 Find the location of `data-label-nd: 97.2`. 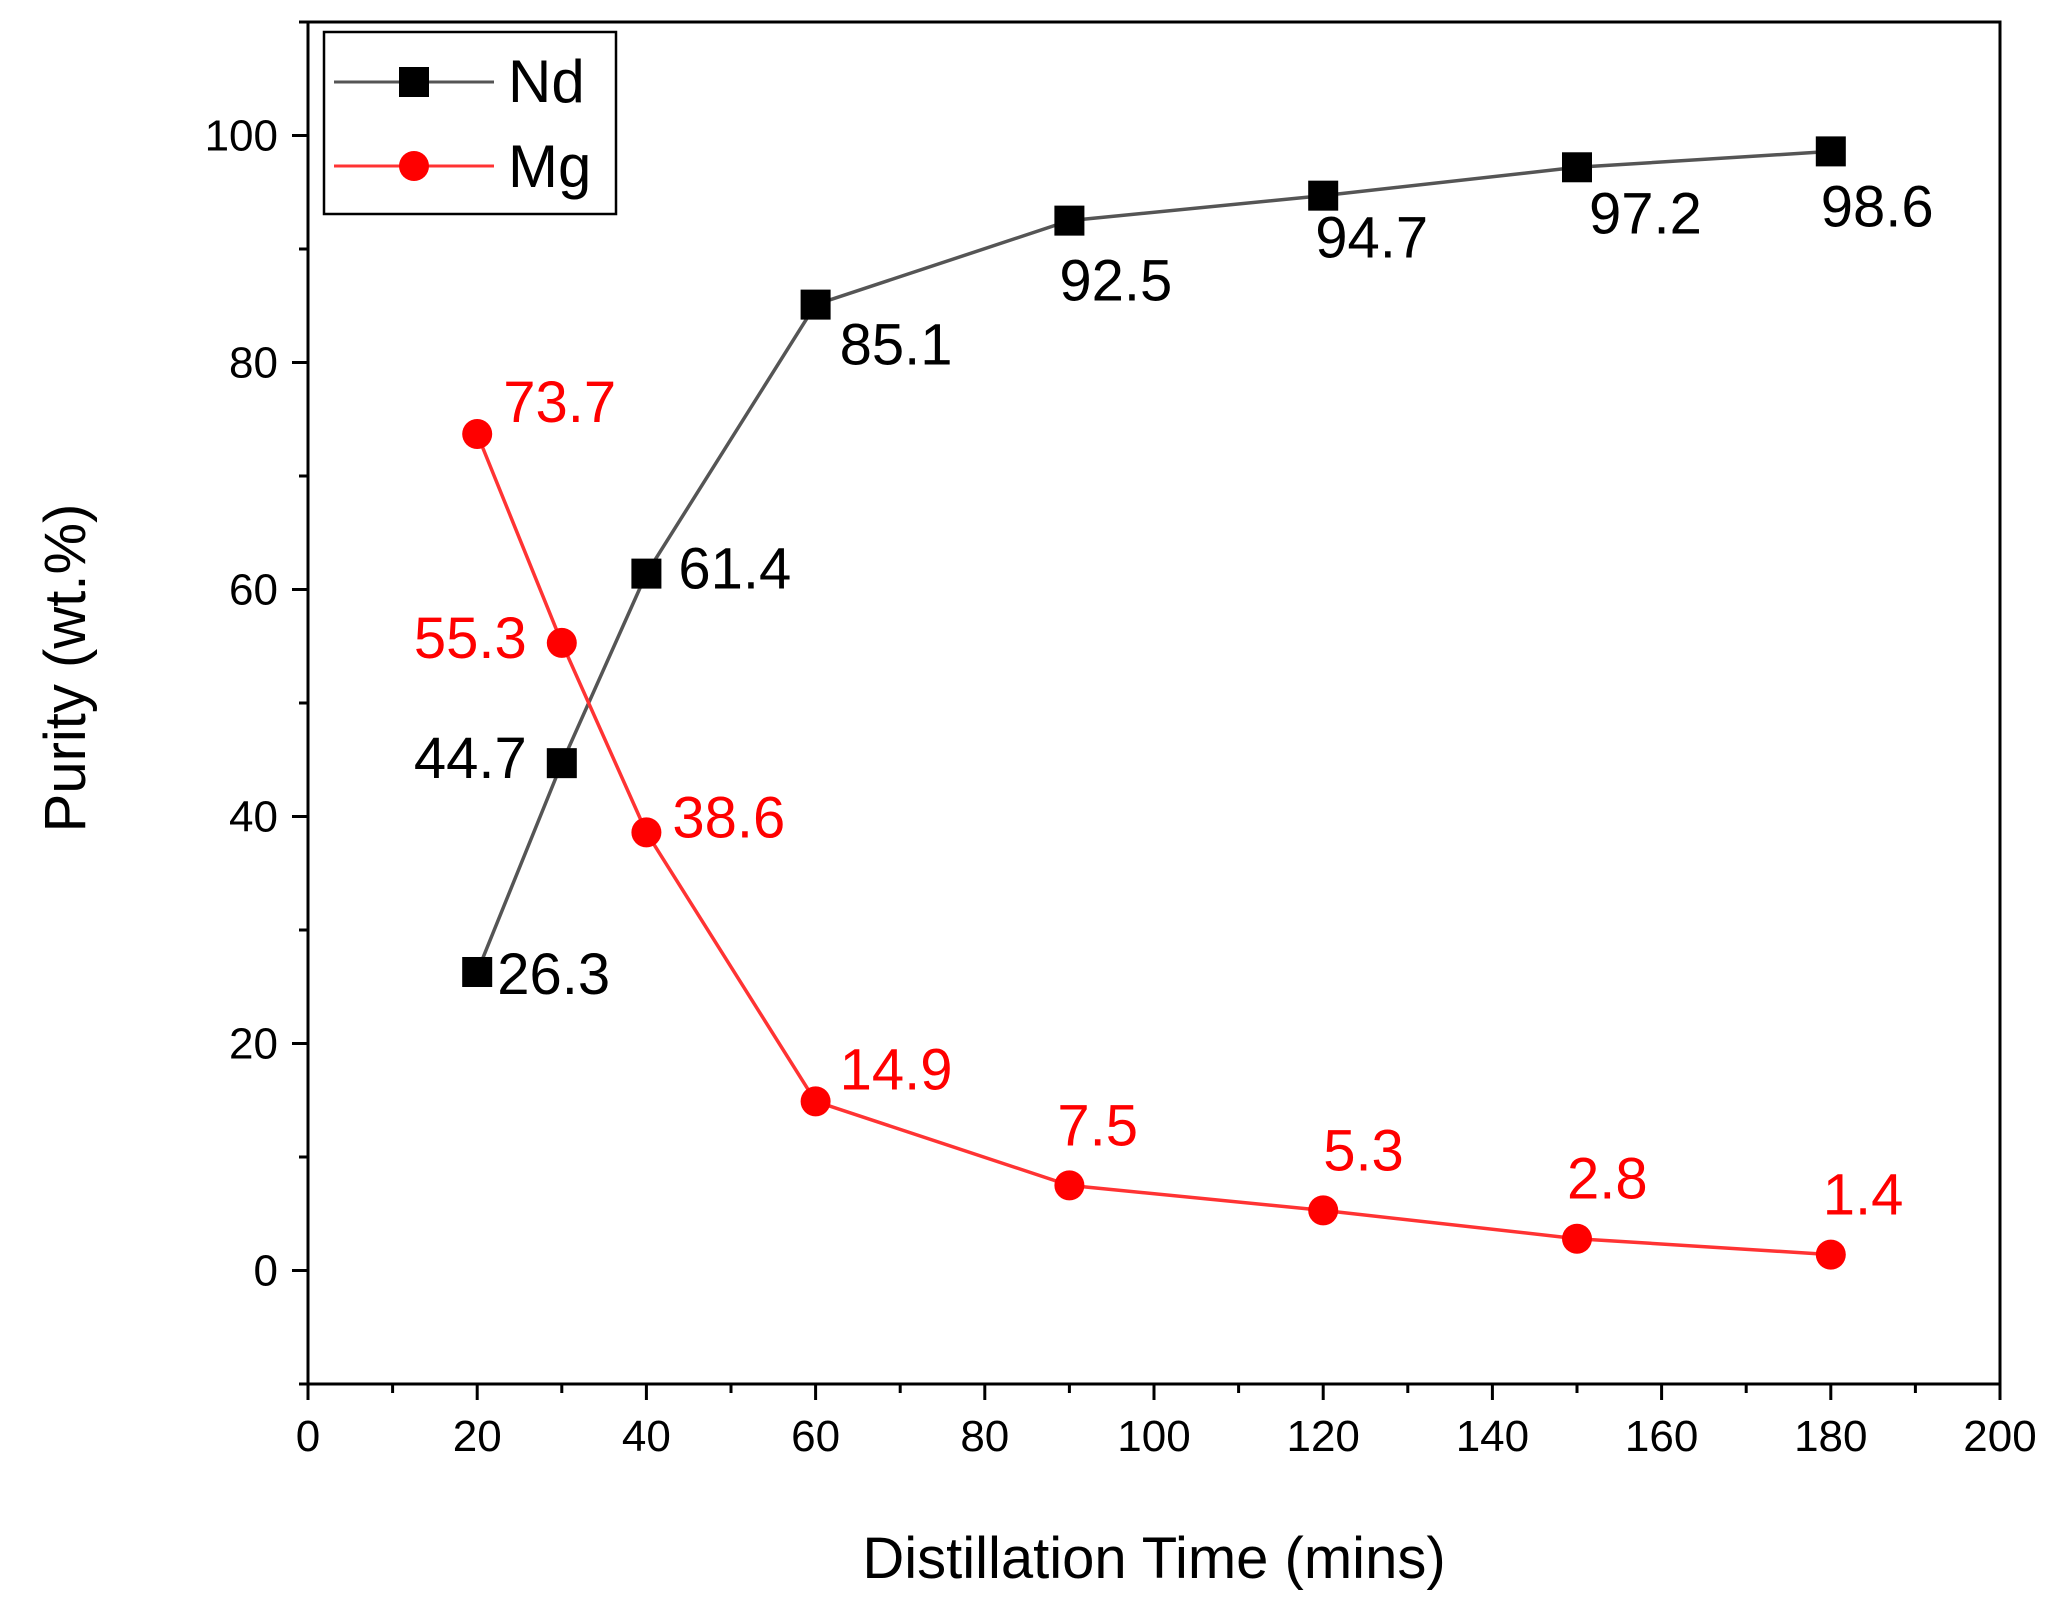

data-label-nd: 97.2 is located at coordinates (1645, 213).